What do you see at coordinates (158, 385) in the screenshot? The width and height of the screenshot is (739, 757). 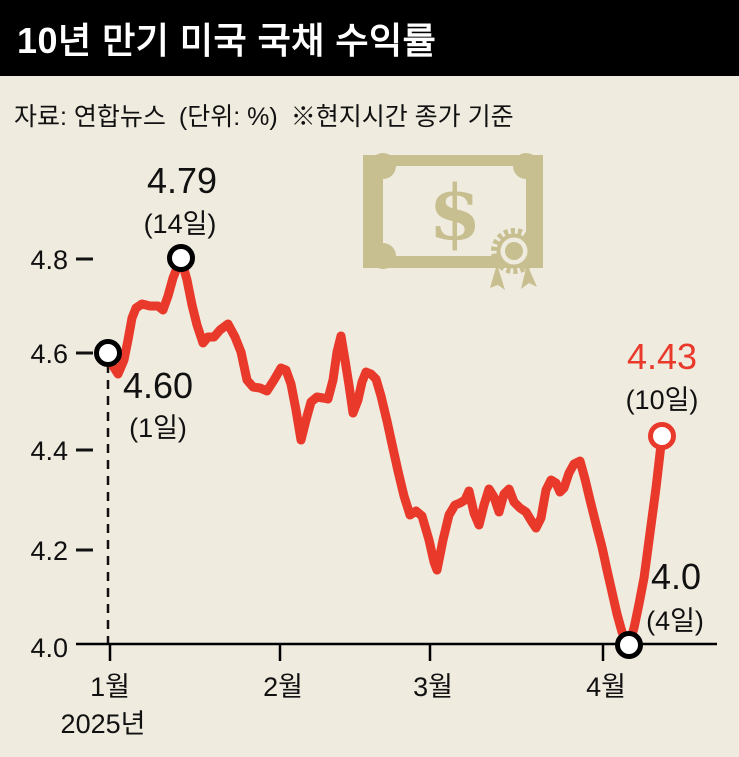 I see `annotation-start-value: 4.60` at bounding box center [158, 385].